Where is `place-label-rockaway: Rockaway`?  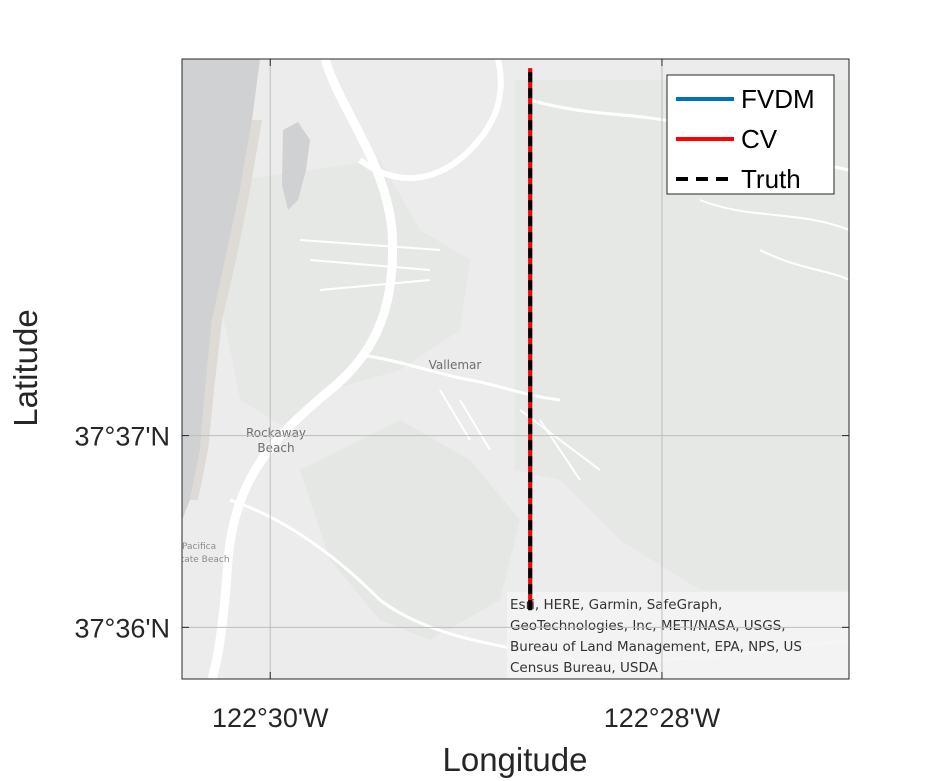
place-label-rockaway: Rockaway is located at coordinates (276, 433).